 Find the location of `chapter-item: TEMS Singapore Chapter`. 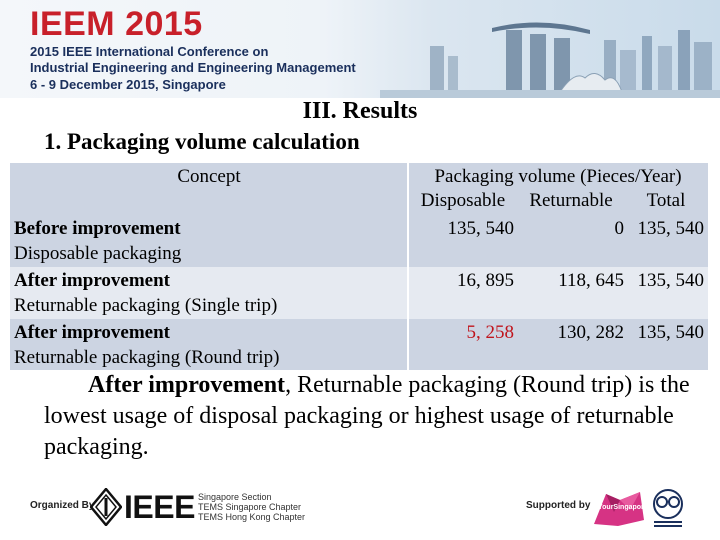

chapter-item: TEMS Singapore Chapter is located at coordinates (250, 507).